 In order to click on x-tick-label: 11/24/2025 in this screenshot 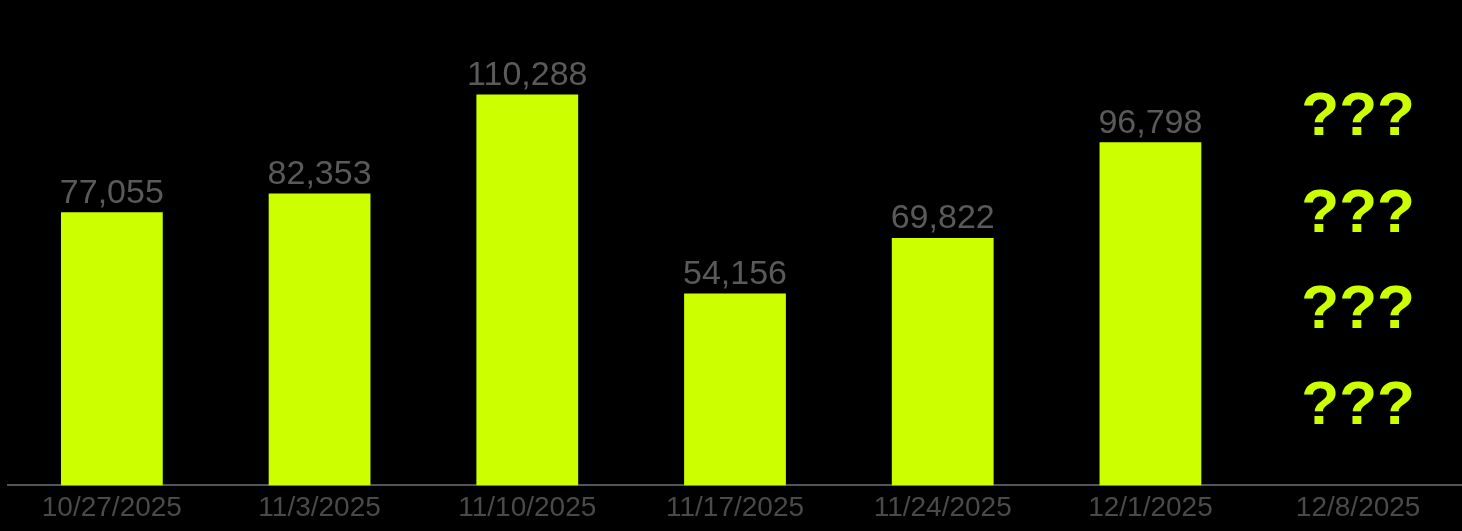, I will do `click(942, 506)`.